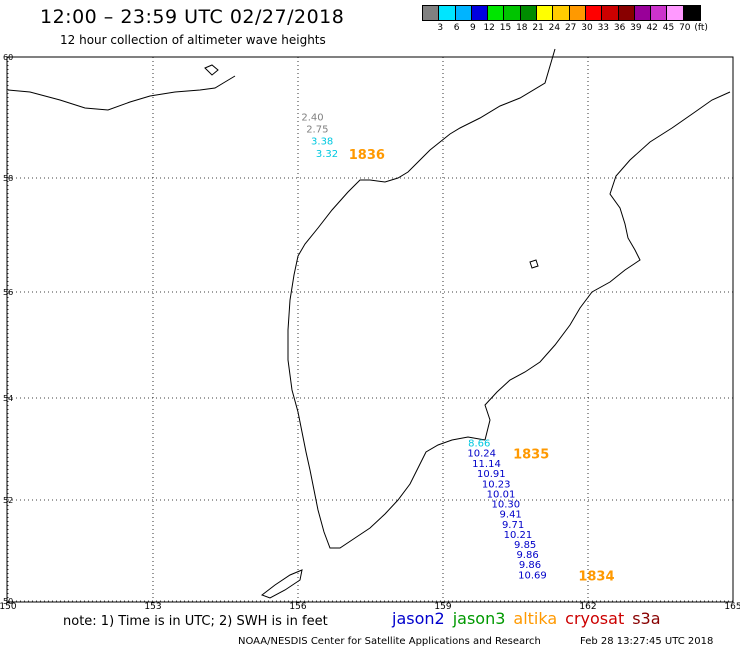 This screenshot has width=740, height=650. What do you see at coordinates (636, 28) in the screenshot?
I see `legend-label: 39` at bounding box center [636, 28].